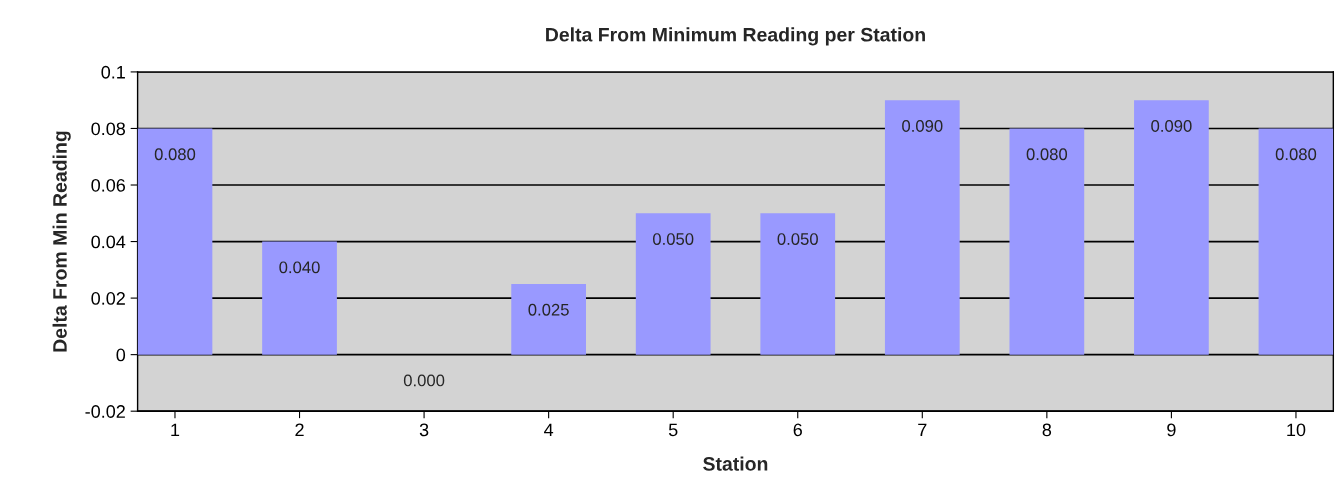  What do you see at coordinates (1047, 430) in the screenshot?
I see `x-tick-label: 8` at bounding box center [1047, 430].